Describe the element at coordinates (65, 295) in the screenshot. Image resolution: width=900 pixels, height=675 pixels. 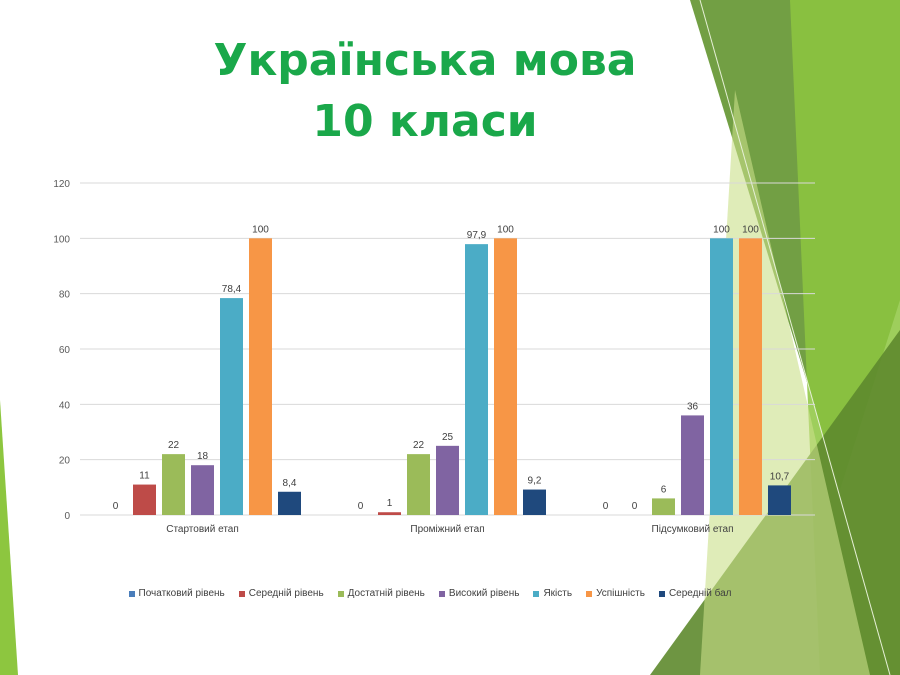
I see `y-tick-label: 80` at that location.